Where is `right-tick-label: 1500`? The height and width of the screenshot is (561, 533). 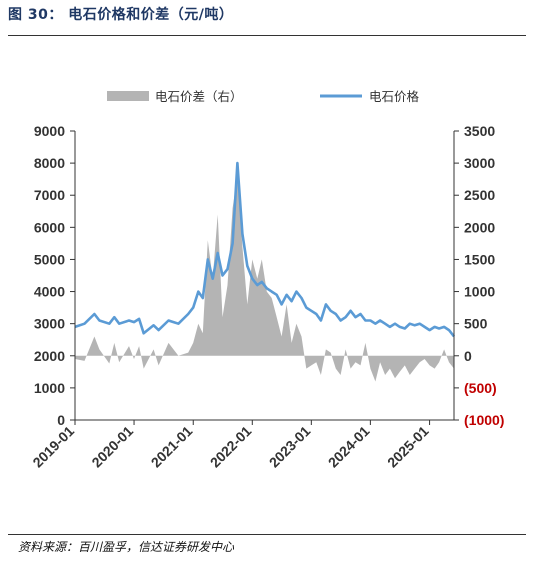
right-tick-label: 1500 is located at coordinates (479, 259).